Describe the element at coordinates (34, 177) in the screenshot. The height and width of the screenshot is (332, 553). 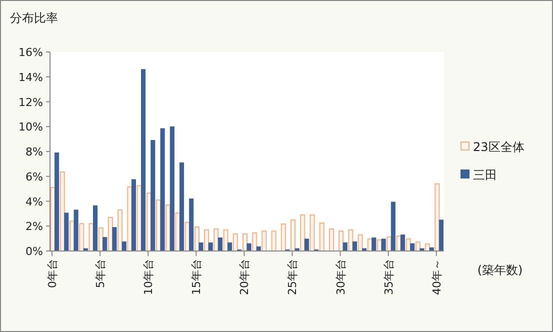
I see `y-tick-label: 6%` at that location.